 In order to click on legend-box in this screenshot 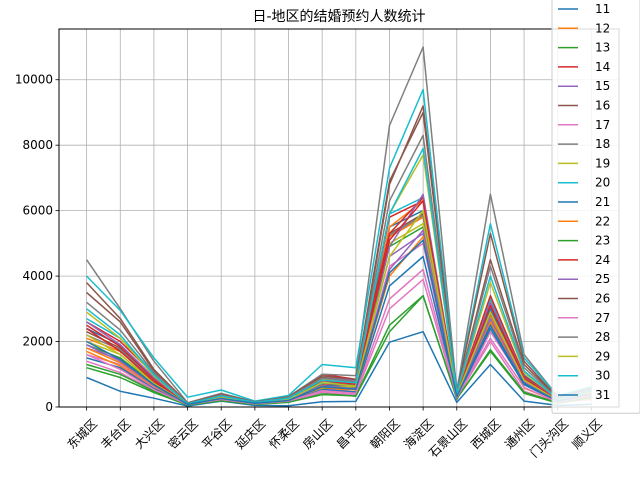, I will do `click(595, 207)`.